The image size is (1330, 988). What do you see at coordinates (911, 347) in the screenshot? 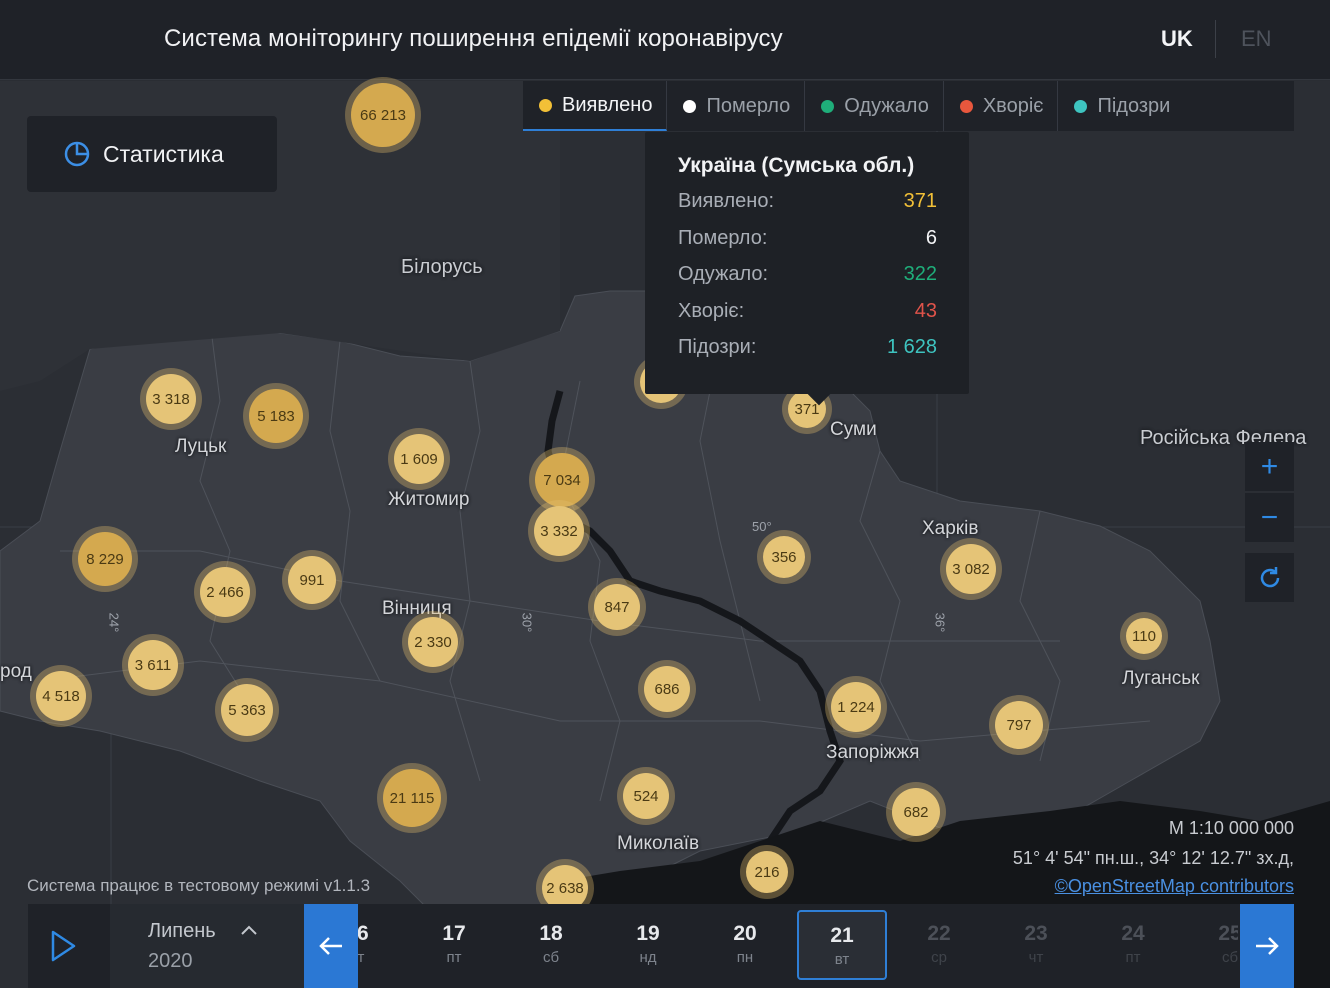
I see `tooltip-value: 1 628` at bounding box center [911, 347].